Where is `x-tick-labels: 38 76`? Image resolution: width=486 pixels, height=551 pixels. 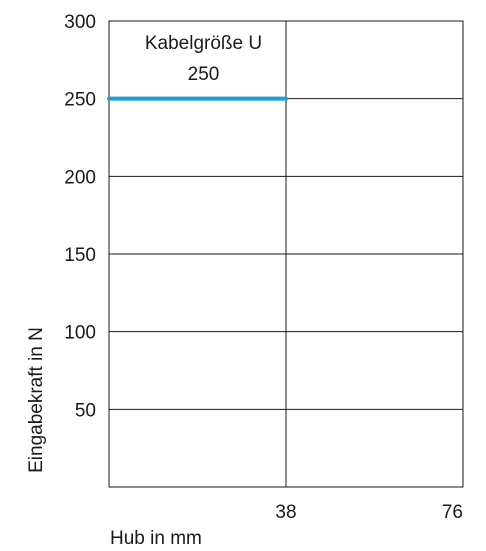
x-tick-labels: 38 76 is located at coordinates (369, 512).